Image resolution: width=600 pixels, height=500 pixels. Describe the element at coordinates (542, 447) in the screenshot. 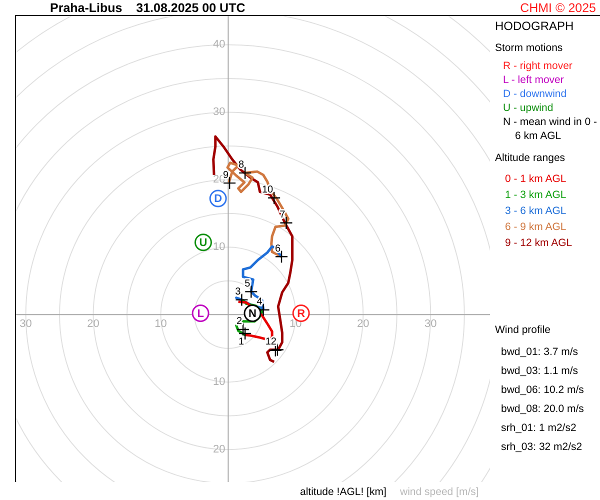

I see `text: srh_03: 32 m2/s2` at that location.